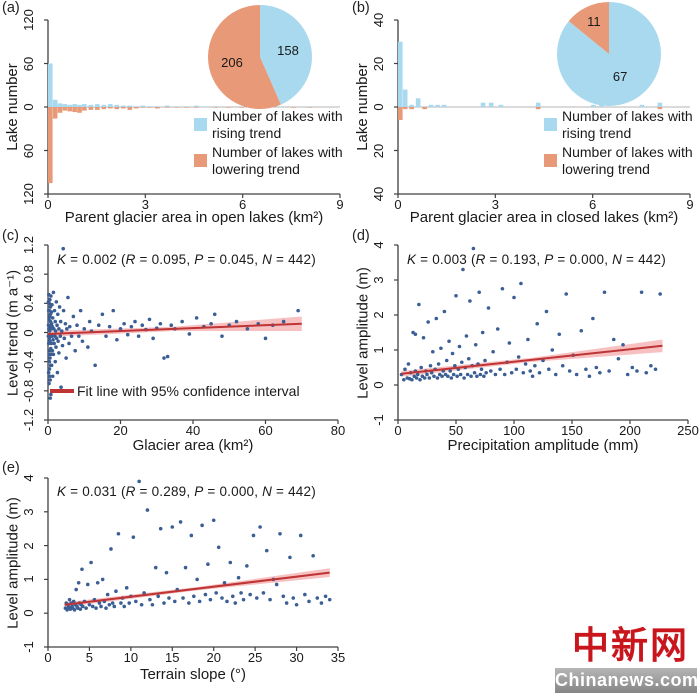 This screenshot has width=700, height=693. What do you see at coordinates (620, 160) in the screenshot?
I see `legend-entry-lowering: Number of lakes with lowering trend` at bounding box center [620, 160].